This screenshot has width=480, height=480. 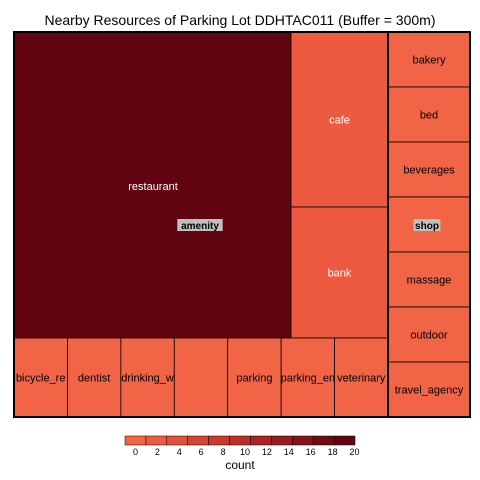 What do you see at coordinates (135, 452) in the screenshot?
I see `legend-tick-label: 0` at bounding box center [135, 452].